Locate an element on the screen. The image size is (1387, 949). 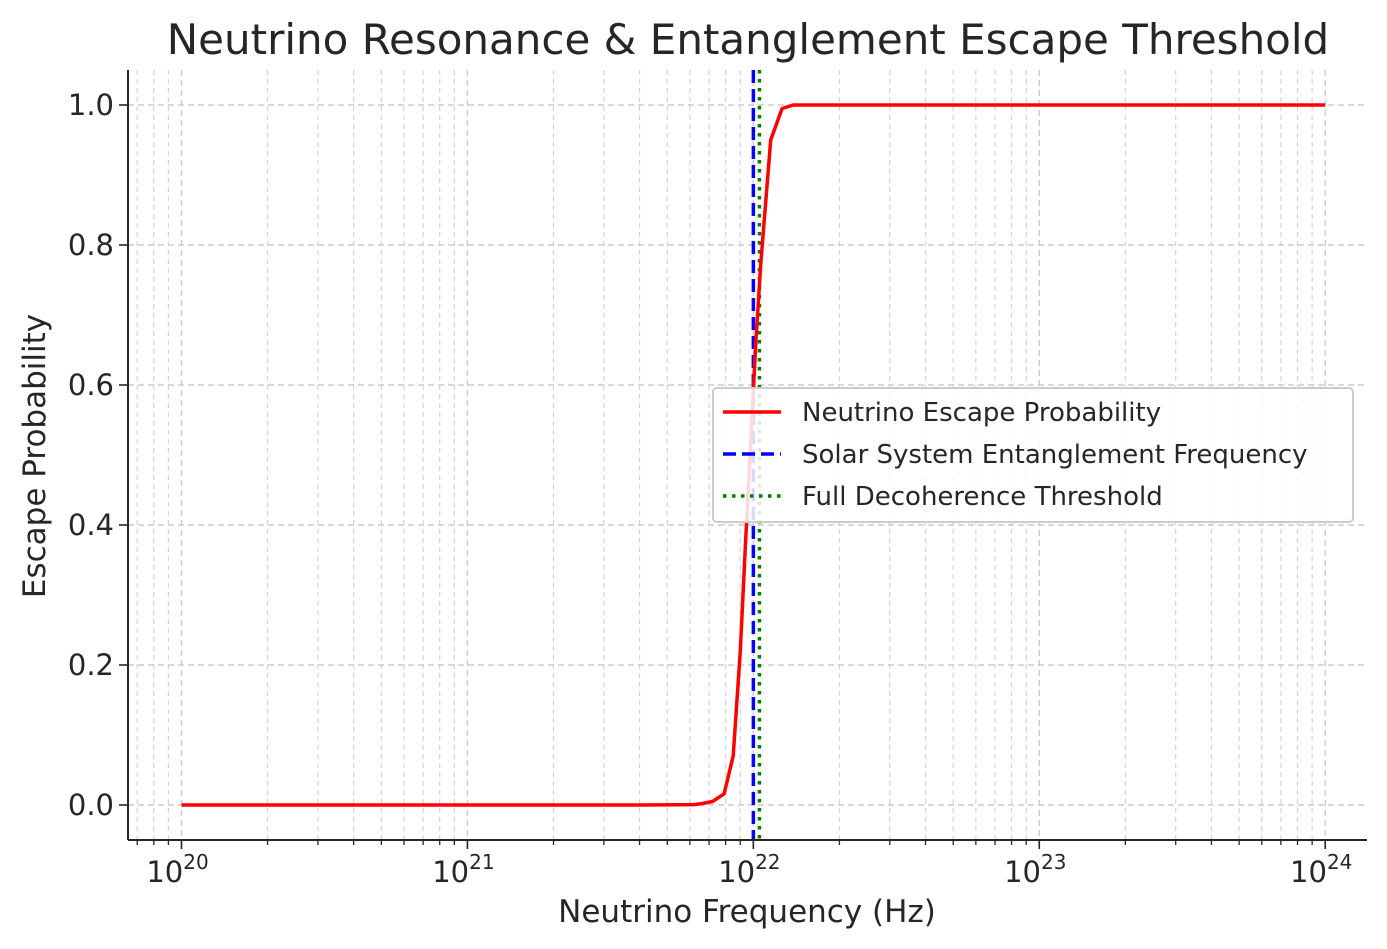
legend-box is located at coordinates (1033, 455).